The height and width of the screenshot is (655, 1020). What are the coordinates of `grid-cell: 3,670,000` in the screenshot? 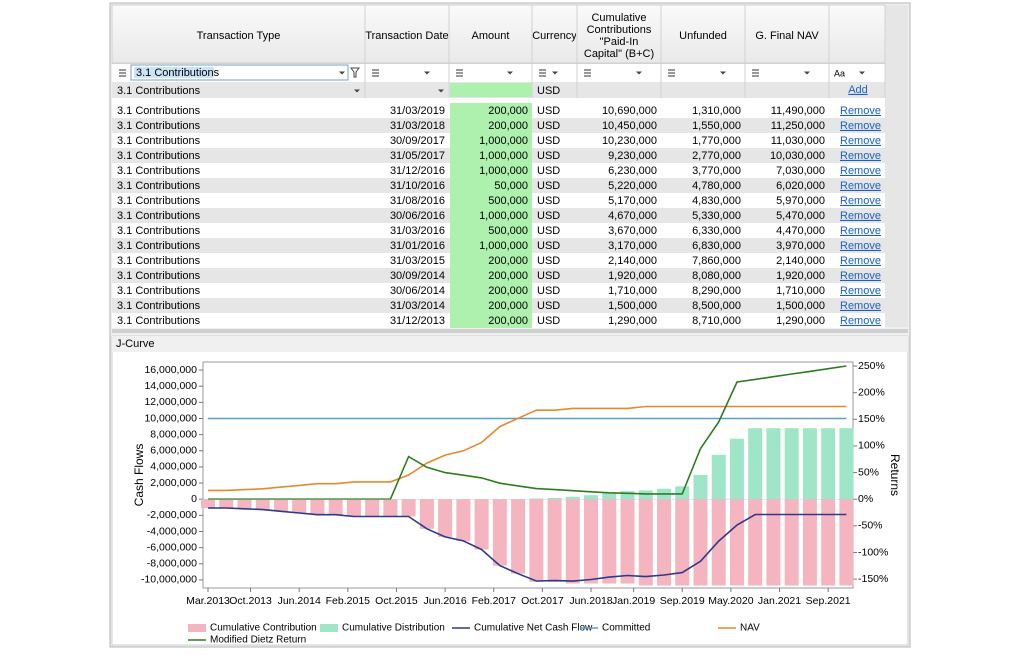 It's located at (632, 231).